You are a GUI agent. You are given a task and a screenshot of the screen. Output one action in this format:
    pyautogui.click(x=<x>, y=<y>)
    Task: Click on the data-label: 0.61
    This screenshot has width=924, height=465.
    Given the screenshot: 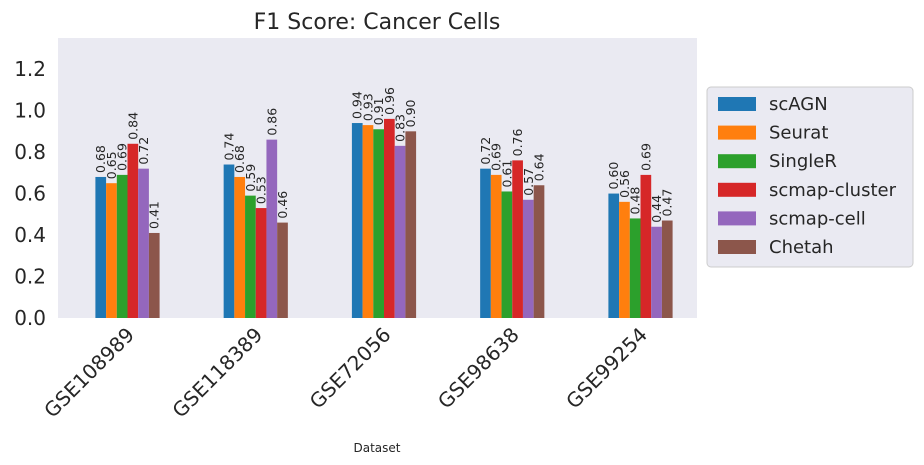 What is the action you would take?
    pyautogui.click(x=506, y=174)
    